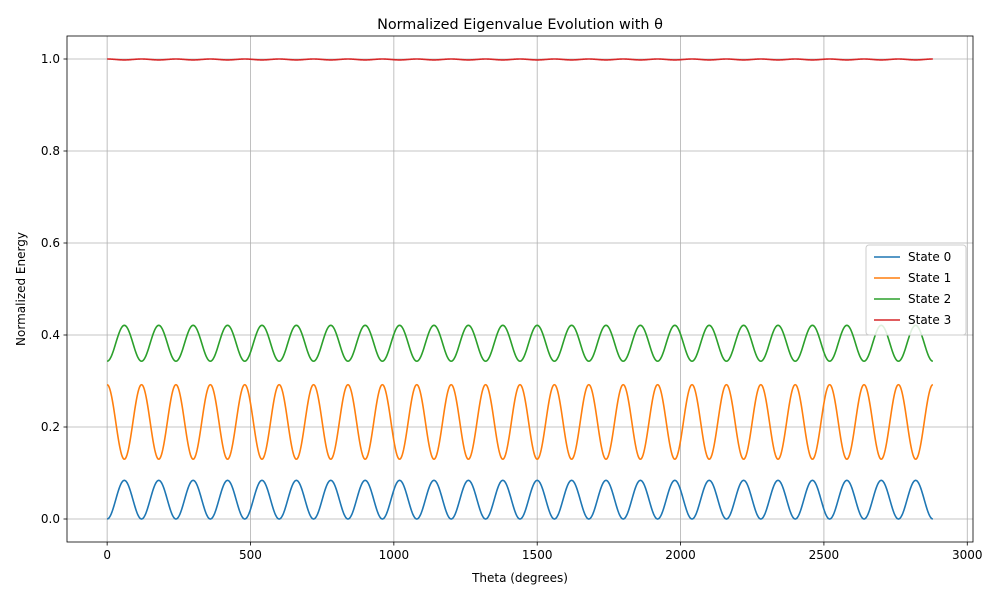 The image size is (1000, 600). Describe the element at coordinates (21, 289) in the screenshot. I see `y-axis-label: Normalized Energy` at that location.